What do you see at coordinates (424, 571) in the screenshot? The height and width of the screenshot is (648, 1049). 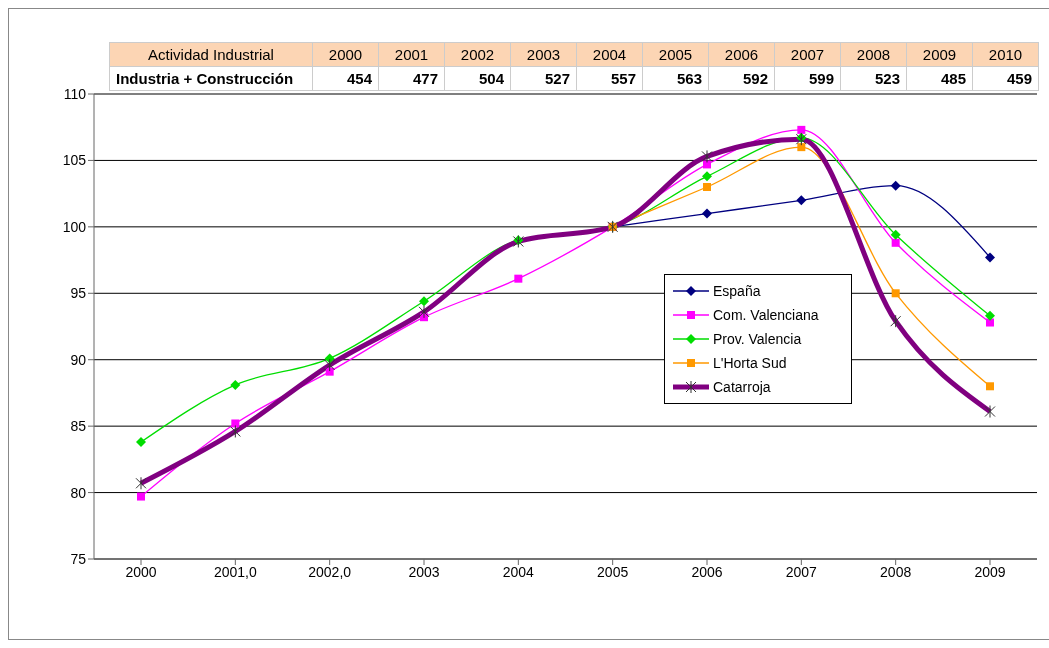 I see `x-tick-label: 2003` at bounding box center [424, 571].